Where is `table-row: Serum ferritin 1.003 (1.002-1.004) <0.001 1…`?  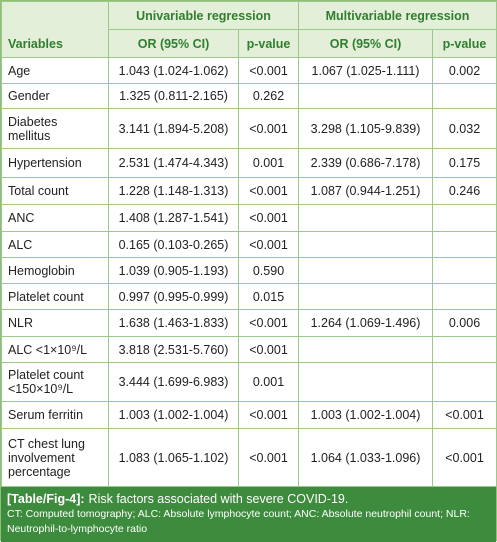 table-row: Serum ferritin 1.003 (1.002-1.004) <0.001 1… is located at coordinates (249, 415).